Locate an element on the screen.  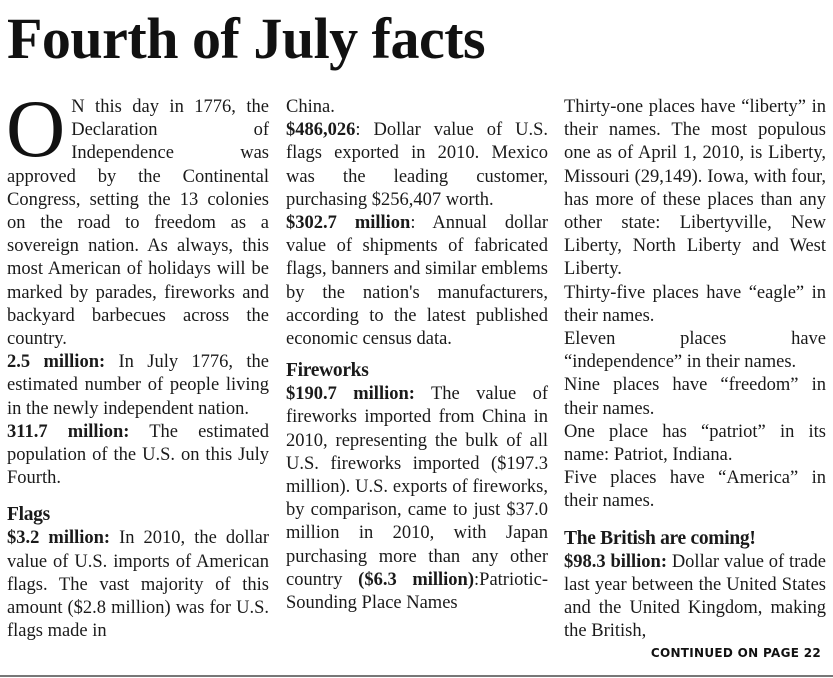
paragraph: China. is located at coordinates (417, 107).